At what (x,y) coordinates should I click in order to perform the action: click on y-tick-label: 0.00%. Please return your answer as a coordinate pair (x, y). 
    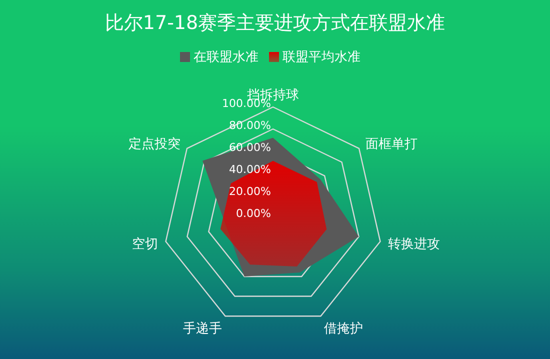
    Looking at the image, I should click on (253, 213).